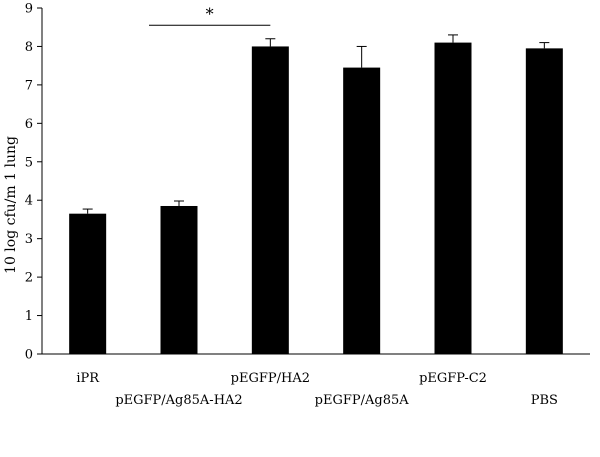 The image size is (600, 457). I want to click on y-tick-label: 5, so click(29, 162).